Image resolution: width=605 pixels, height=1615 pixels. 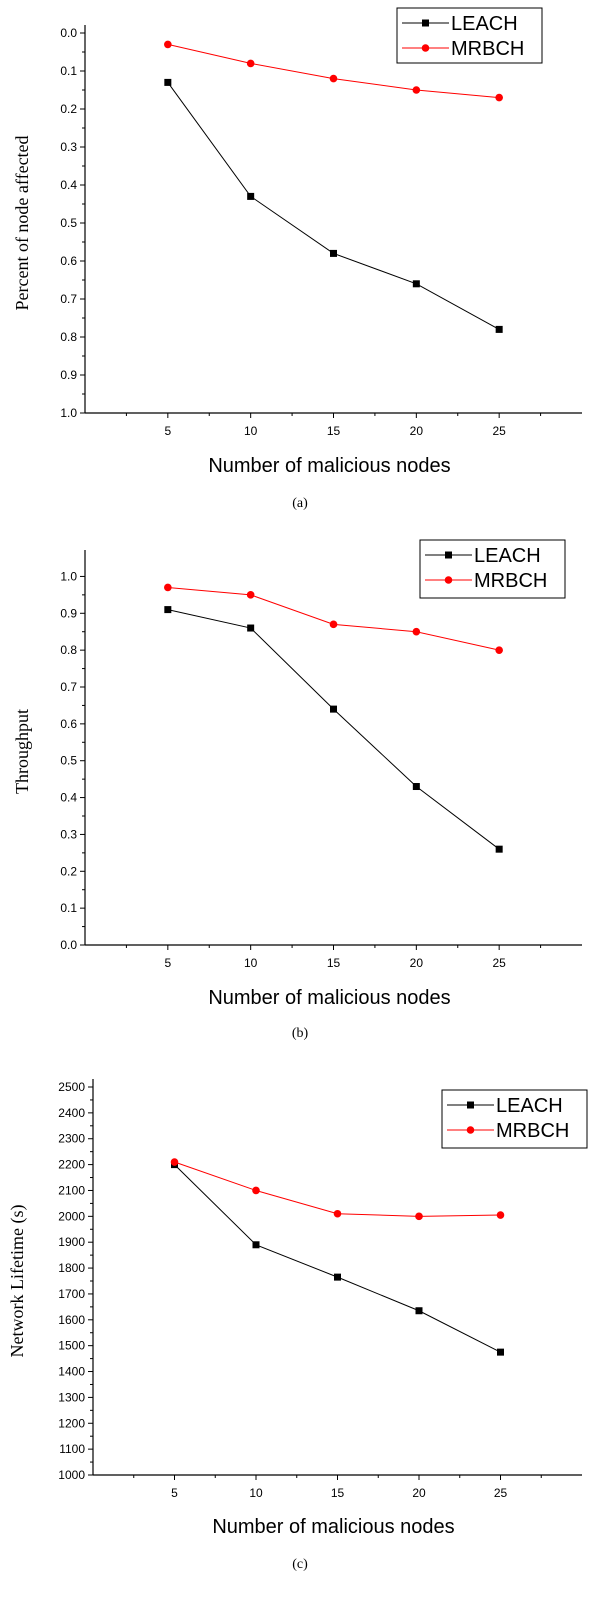 What do you see at coordinates (22, 751) in the screenshot?
I see `y-axis-label: Throughput` at bounding box center [22, 751].